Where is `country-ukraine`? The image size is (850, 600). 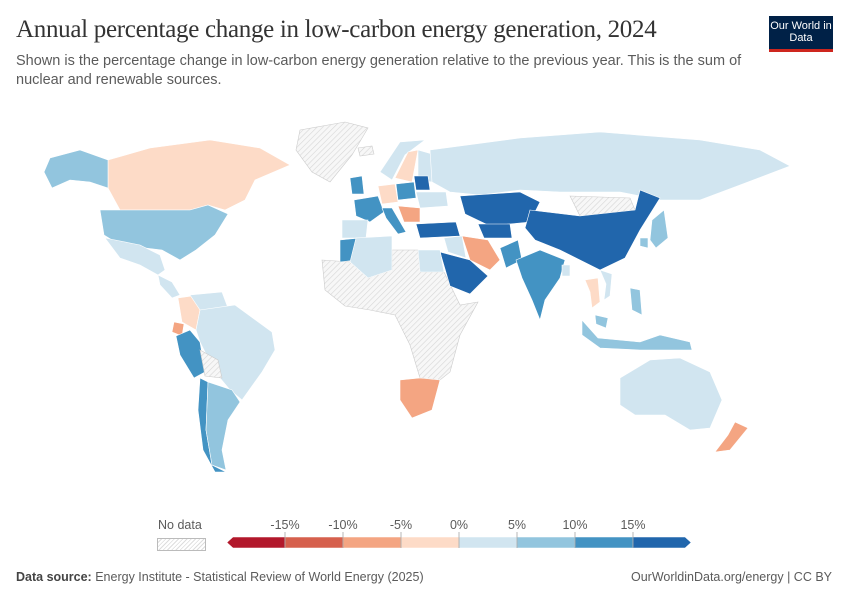
country-ukraine is located at coordinates (432, 200).